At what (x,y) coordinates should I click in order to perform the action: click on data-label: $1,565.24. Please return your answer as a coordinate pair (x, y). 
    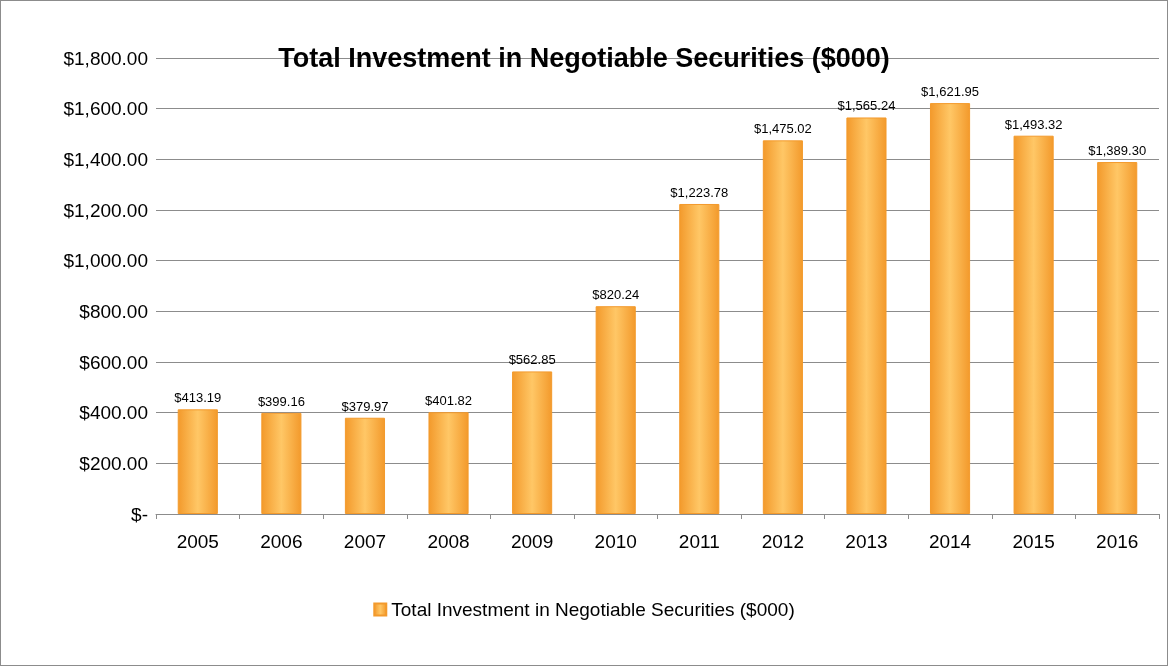
    Looking at the image, I should click on (866, 106).